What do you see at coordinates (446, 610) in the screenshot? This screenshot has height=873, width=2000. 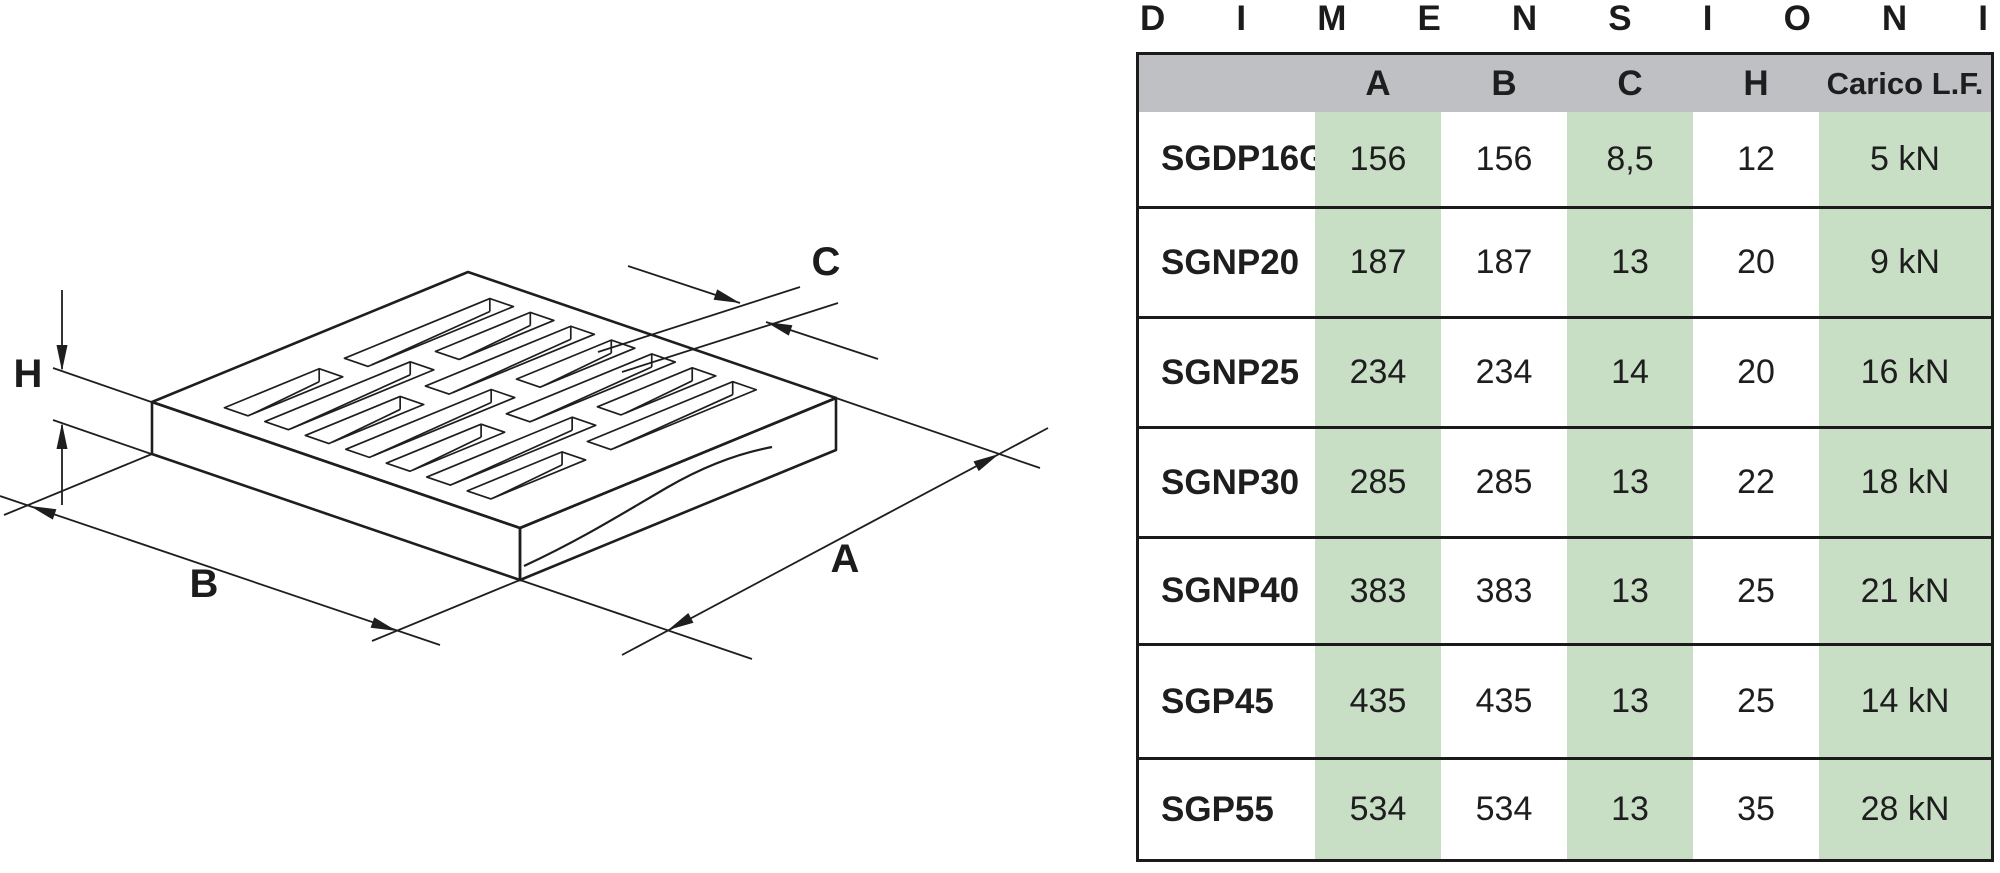 I see `b-extension-right` at bounding box center [446, 610].